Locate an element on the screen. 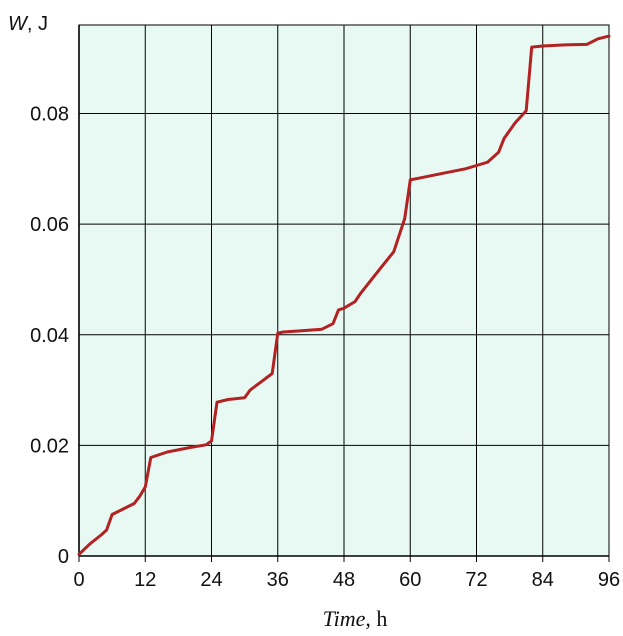 The image size is (623, 636). x-tick-label: 96 is located at coordinates (609, 580).